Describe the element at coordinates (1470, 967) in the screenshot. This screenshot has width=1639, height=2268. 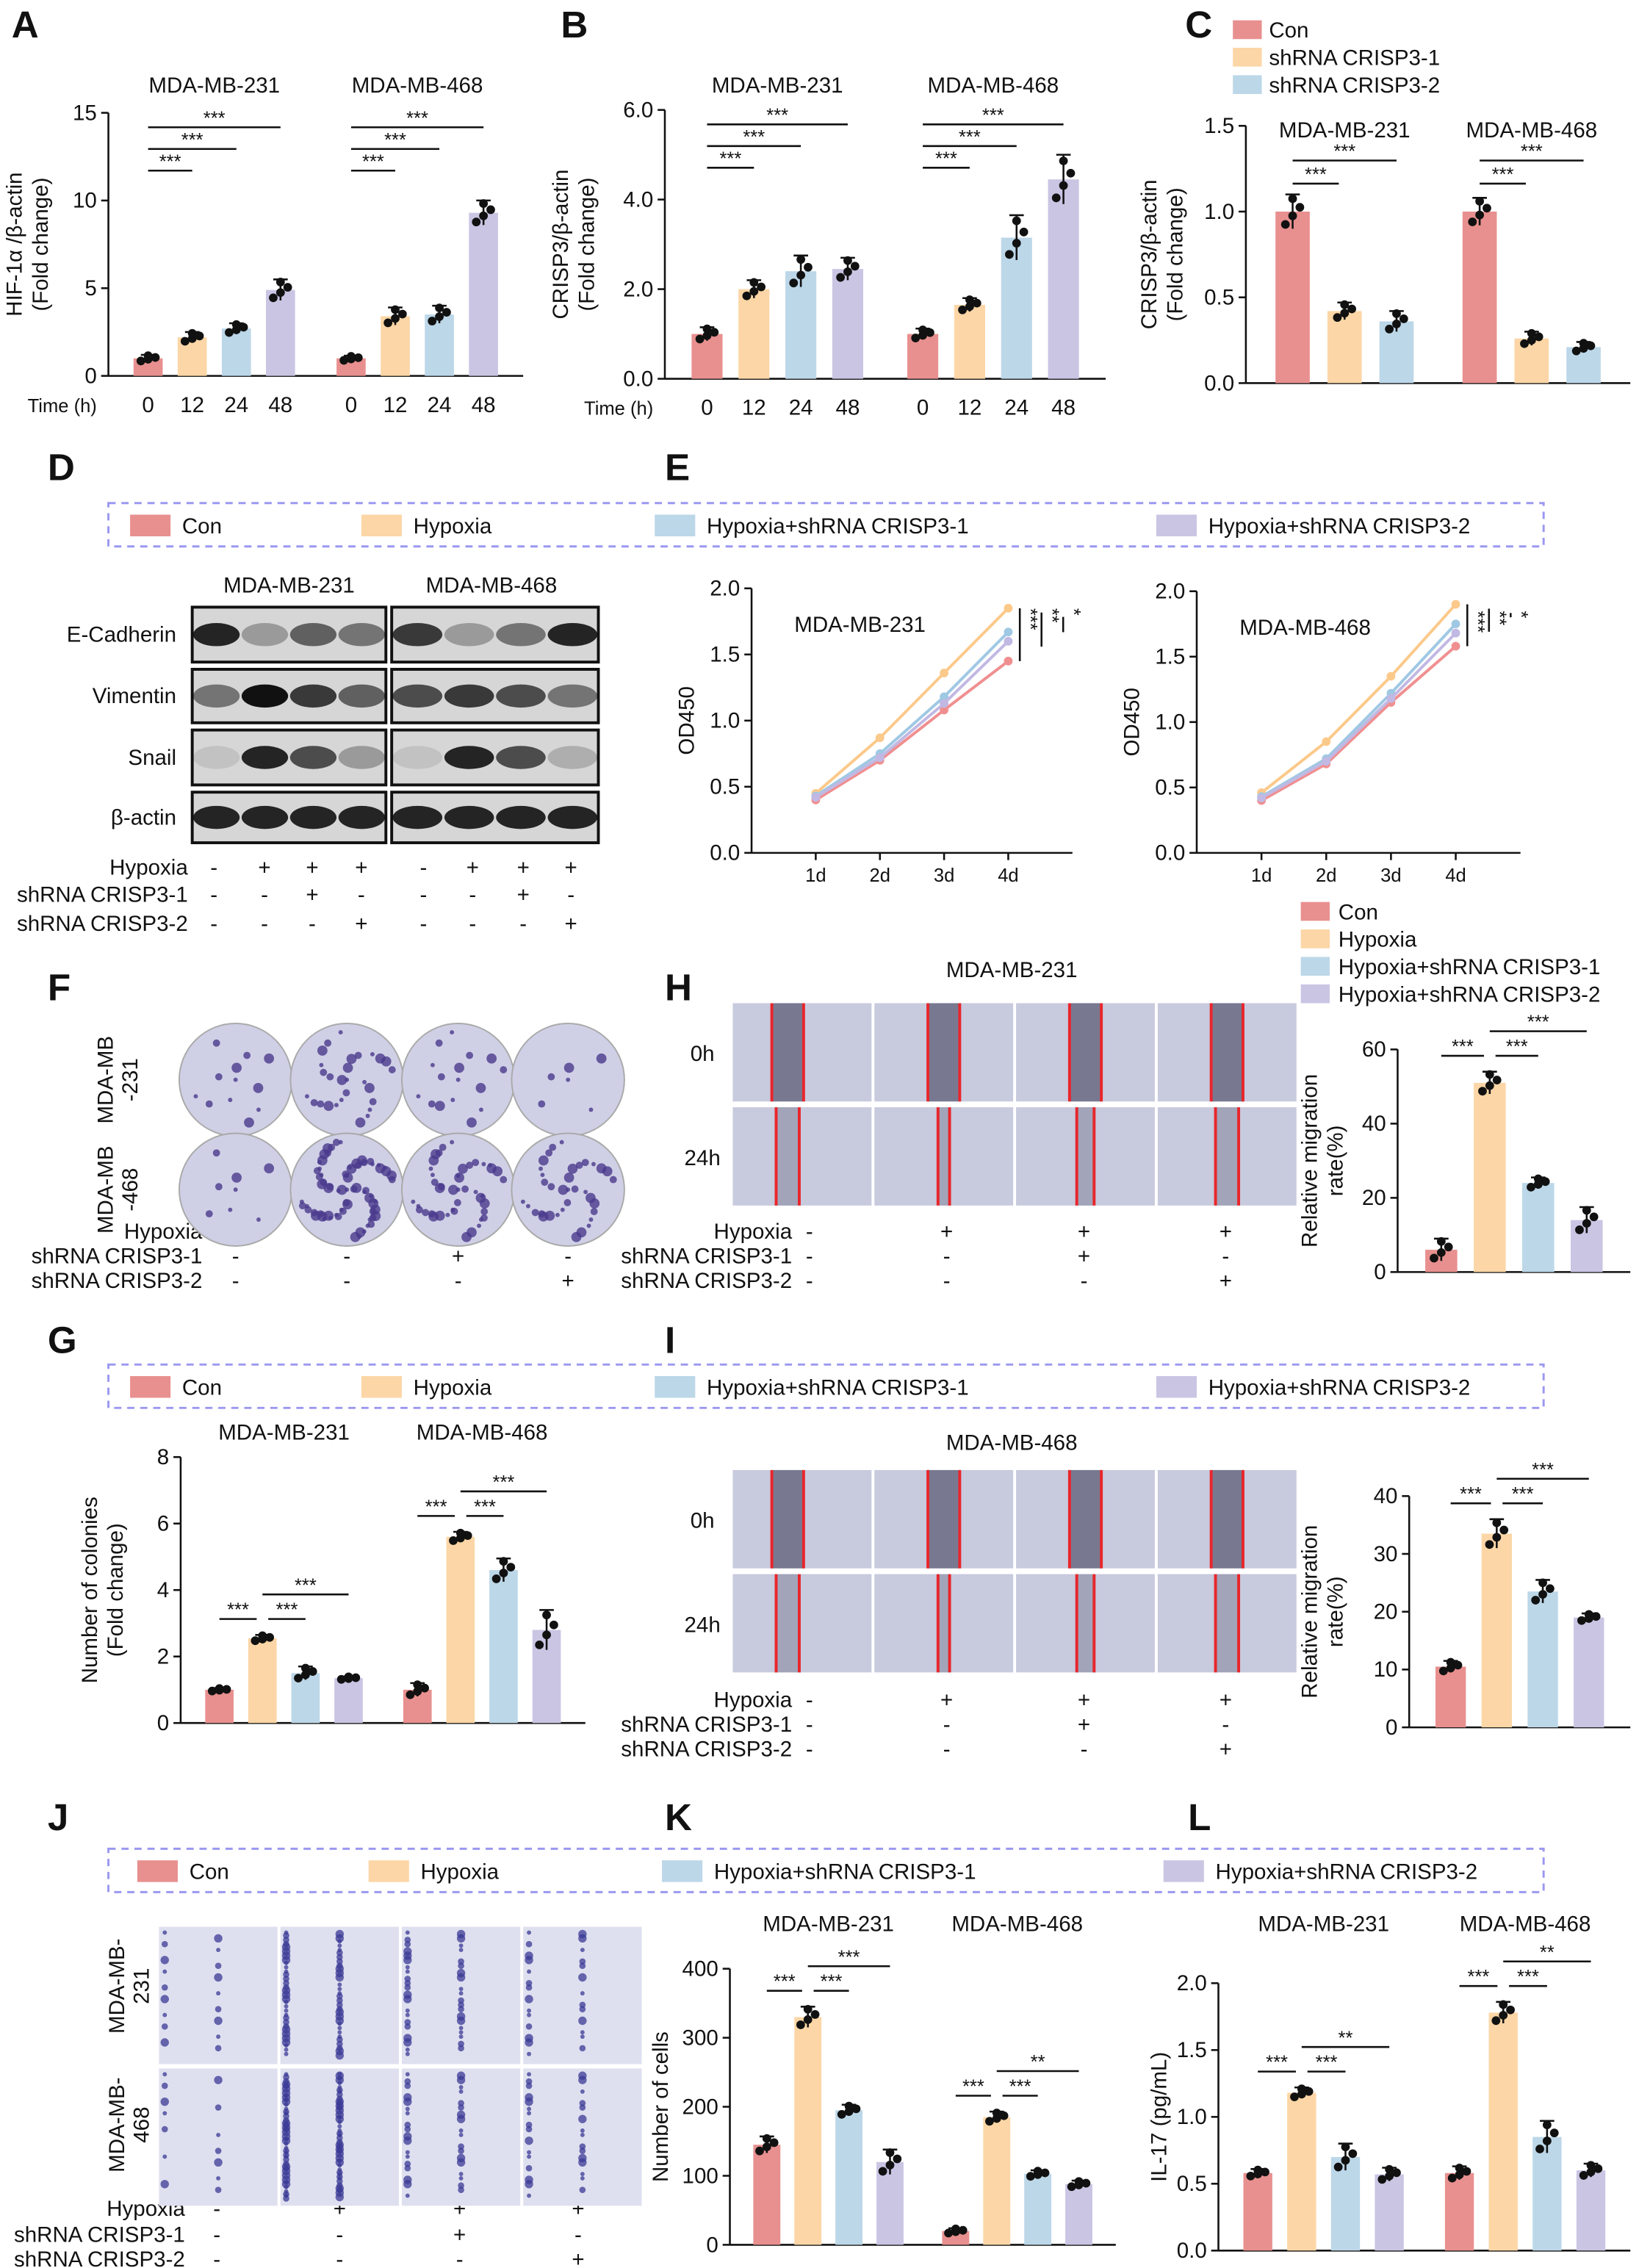
I see `legend-label: Hypoxia+shRNA CRISP3-1` at that location.